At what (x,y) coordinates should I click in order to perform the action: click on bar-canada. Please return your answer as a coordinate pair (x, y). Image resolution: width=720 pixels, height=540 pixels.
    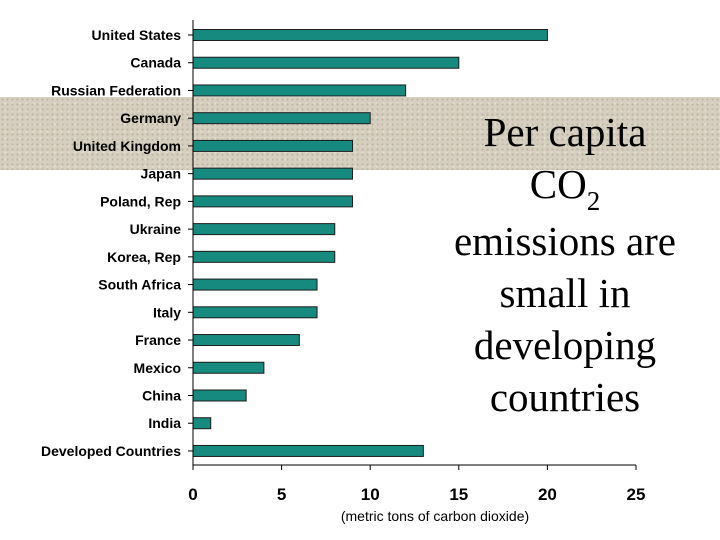
    Looking at the image, I should click on (326, 62).